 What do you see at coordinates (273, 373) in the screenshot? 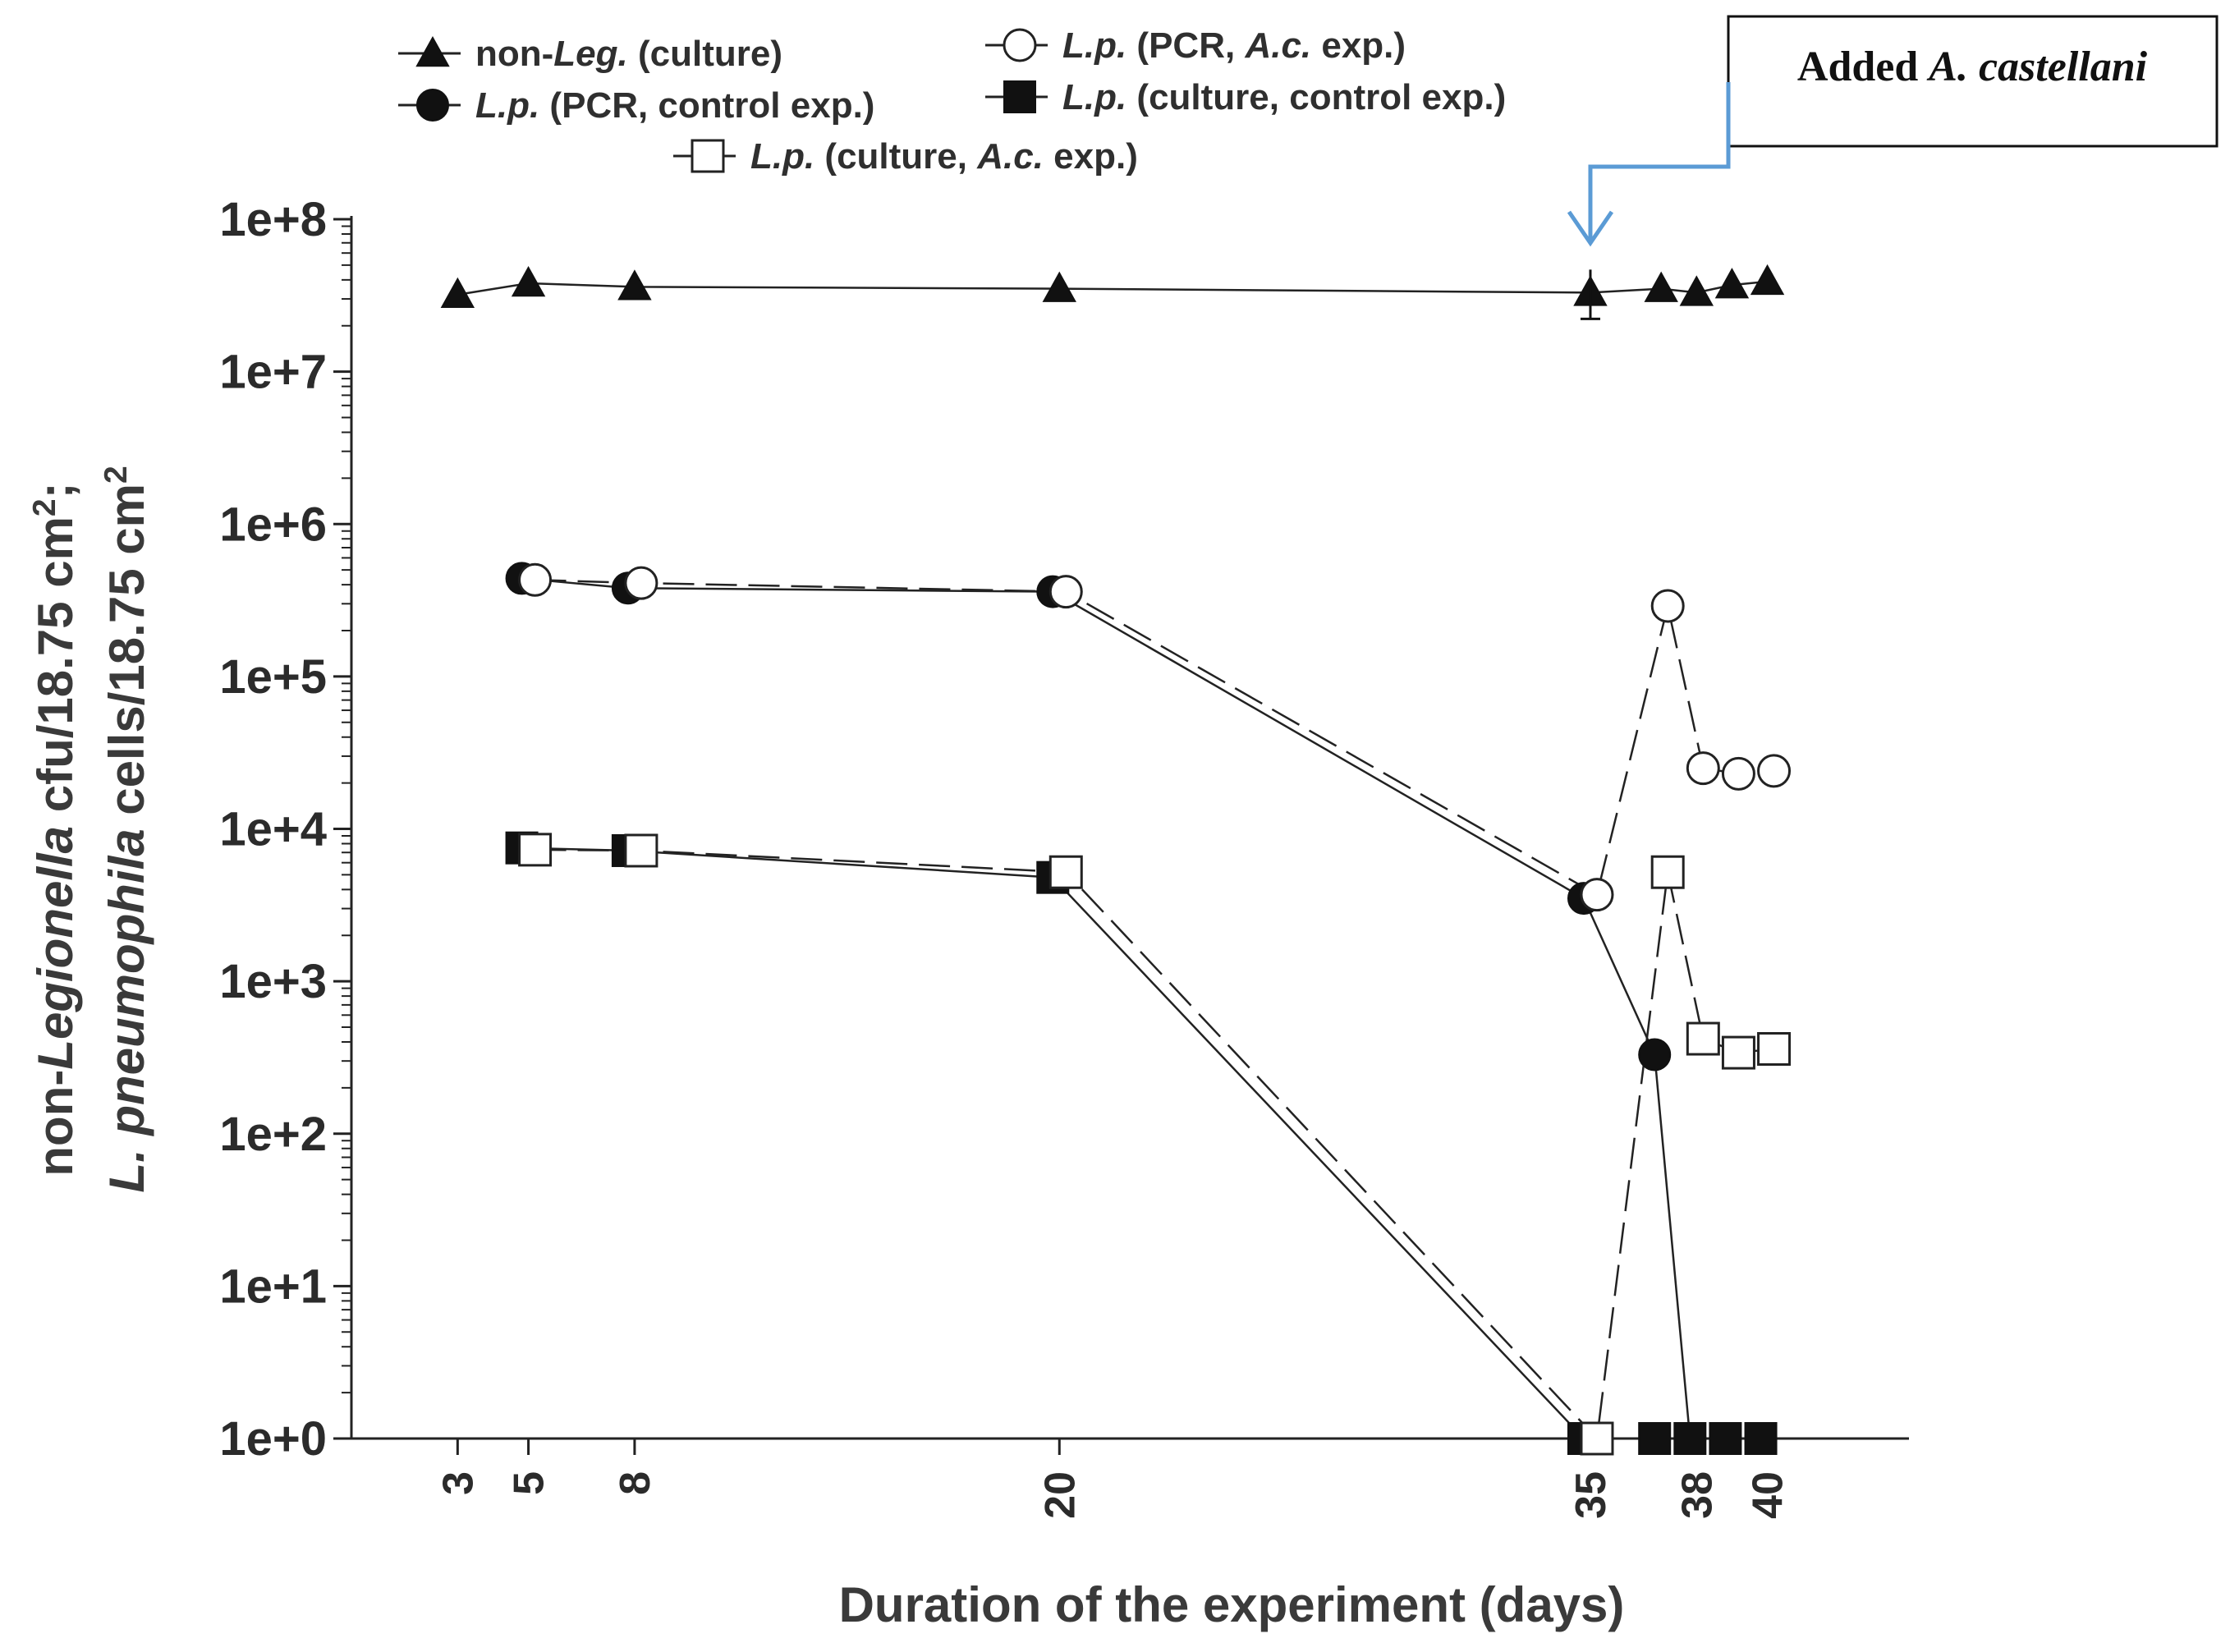
I see `y-tick-label: 1e+7` at bounding box center [273, 373].